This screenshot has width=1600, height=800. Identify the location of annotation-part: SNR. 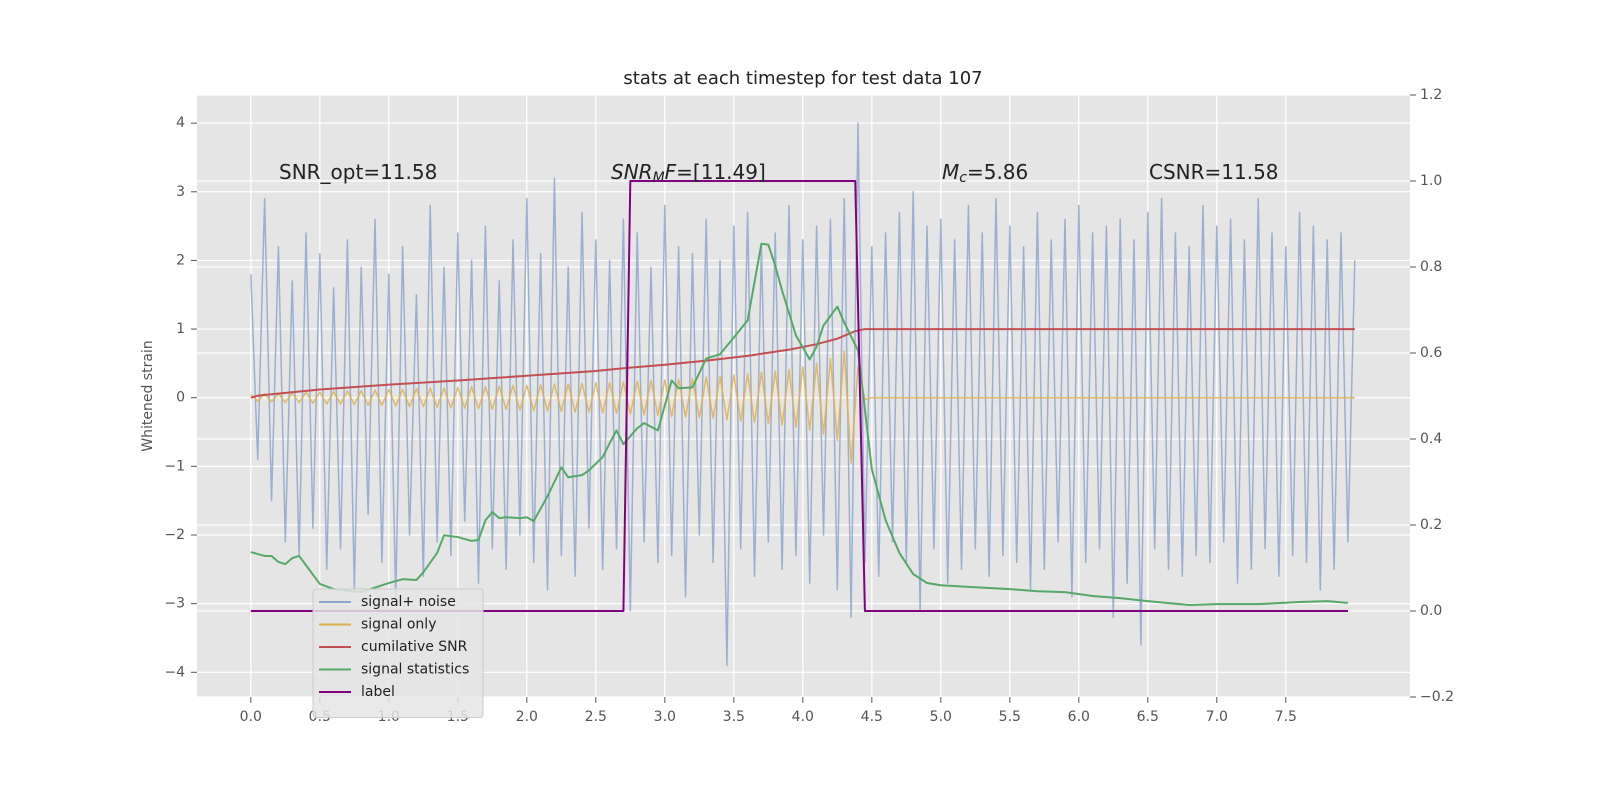
(632, 172).